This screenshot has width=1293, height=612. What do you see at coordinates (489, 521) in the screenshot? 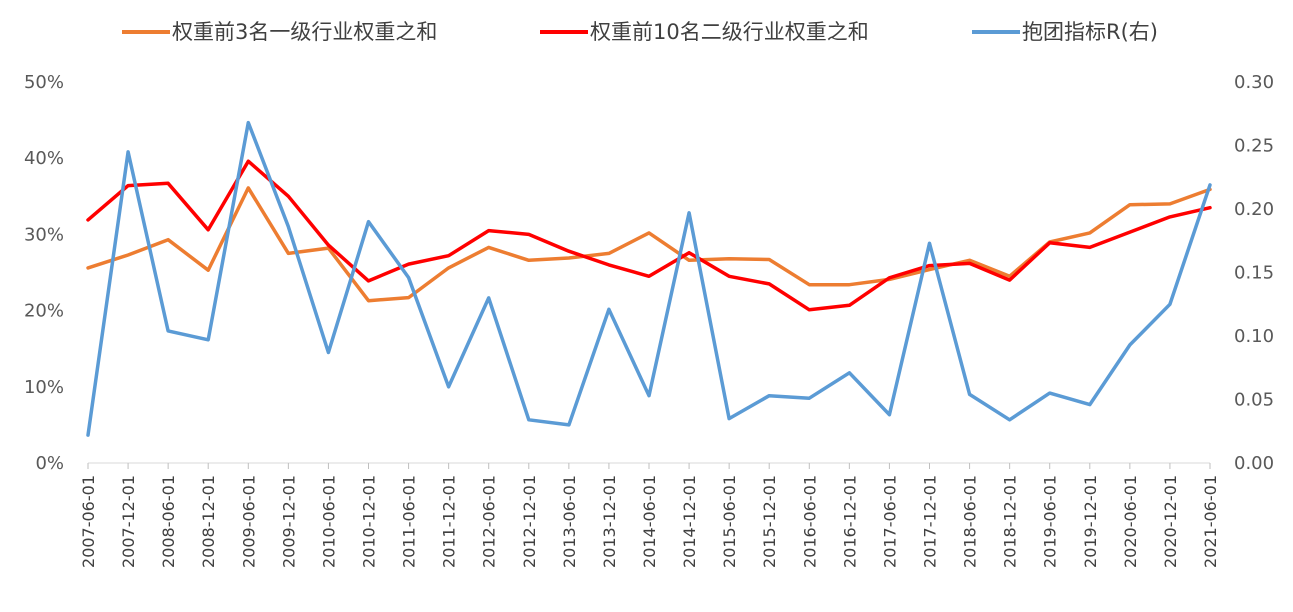
I see `x-tick-label: 2012-06-01` at bounding box center [489, 521].